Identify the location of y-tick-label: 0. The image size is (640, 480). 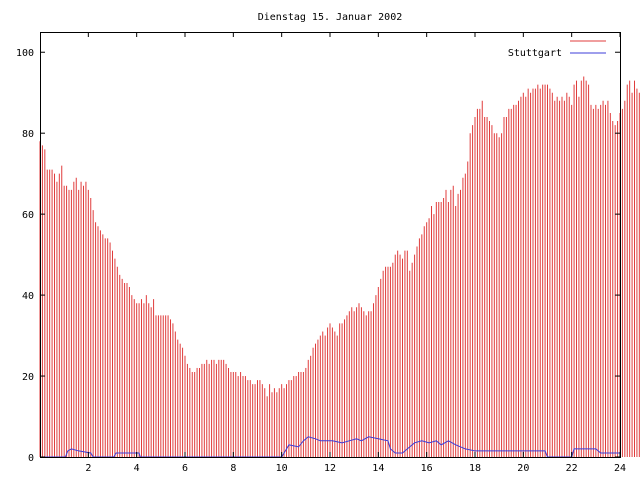
(31, 458).